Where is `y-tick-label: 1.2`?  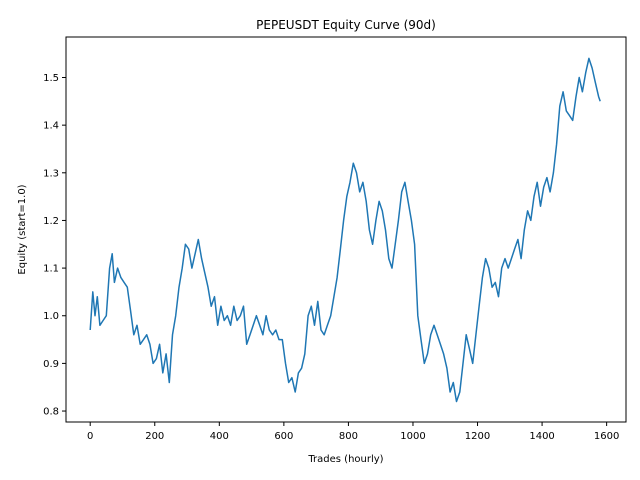
y-tick-label: 1.2 is located at coordinates (51, 221).